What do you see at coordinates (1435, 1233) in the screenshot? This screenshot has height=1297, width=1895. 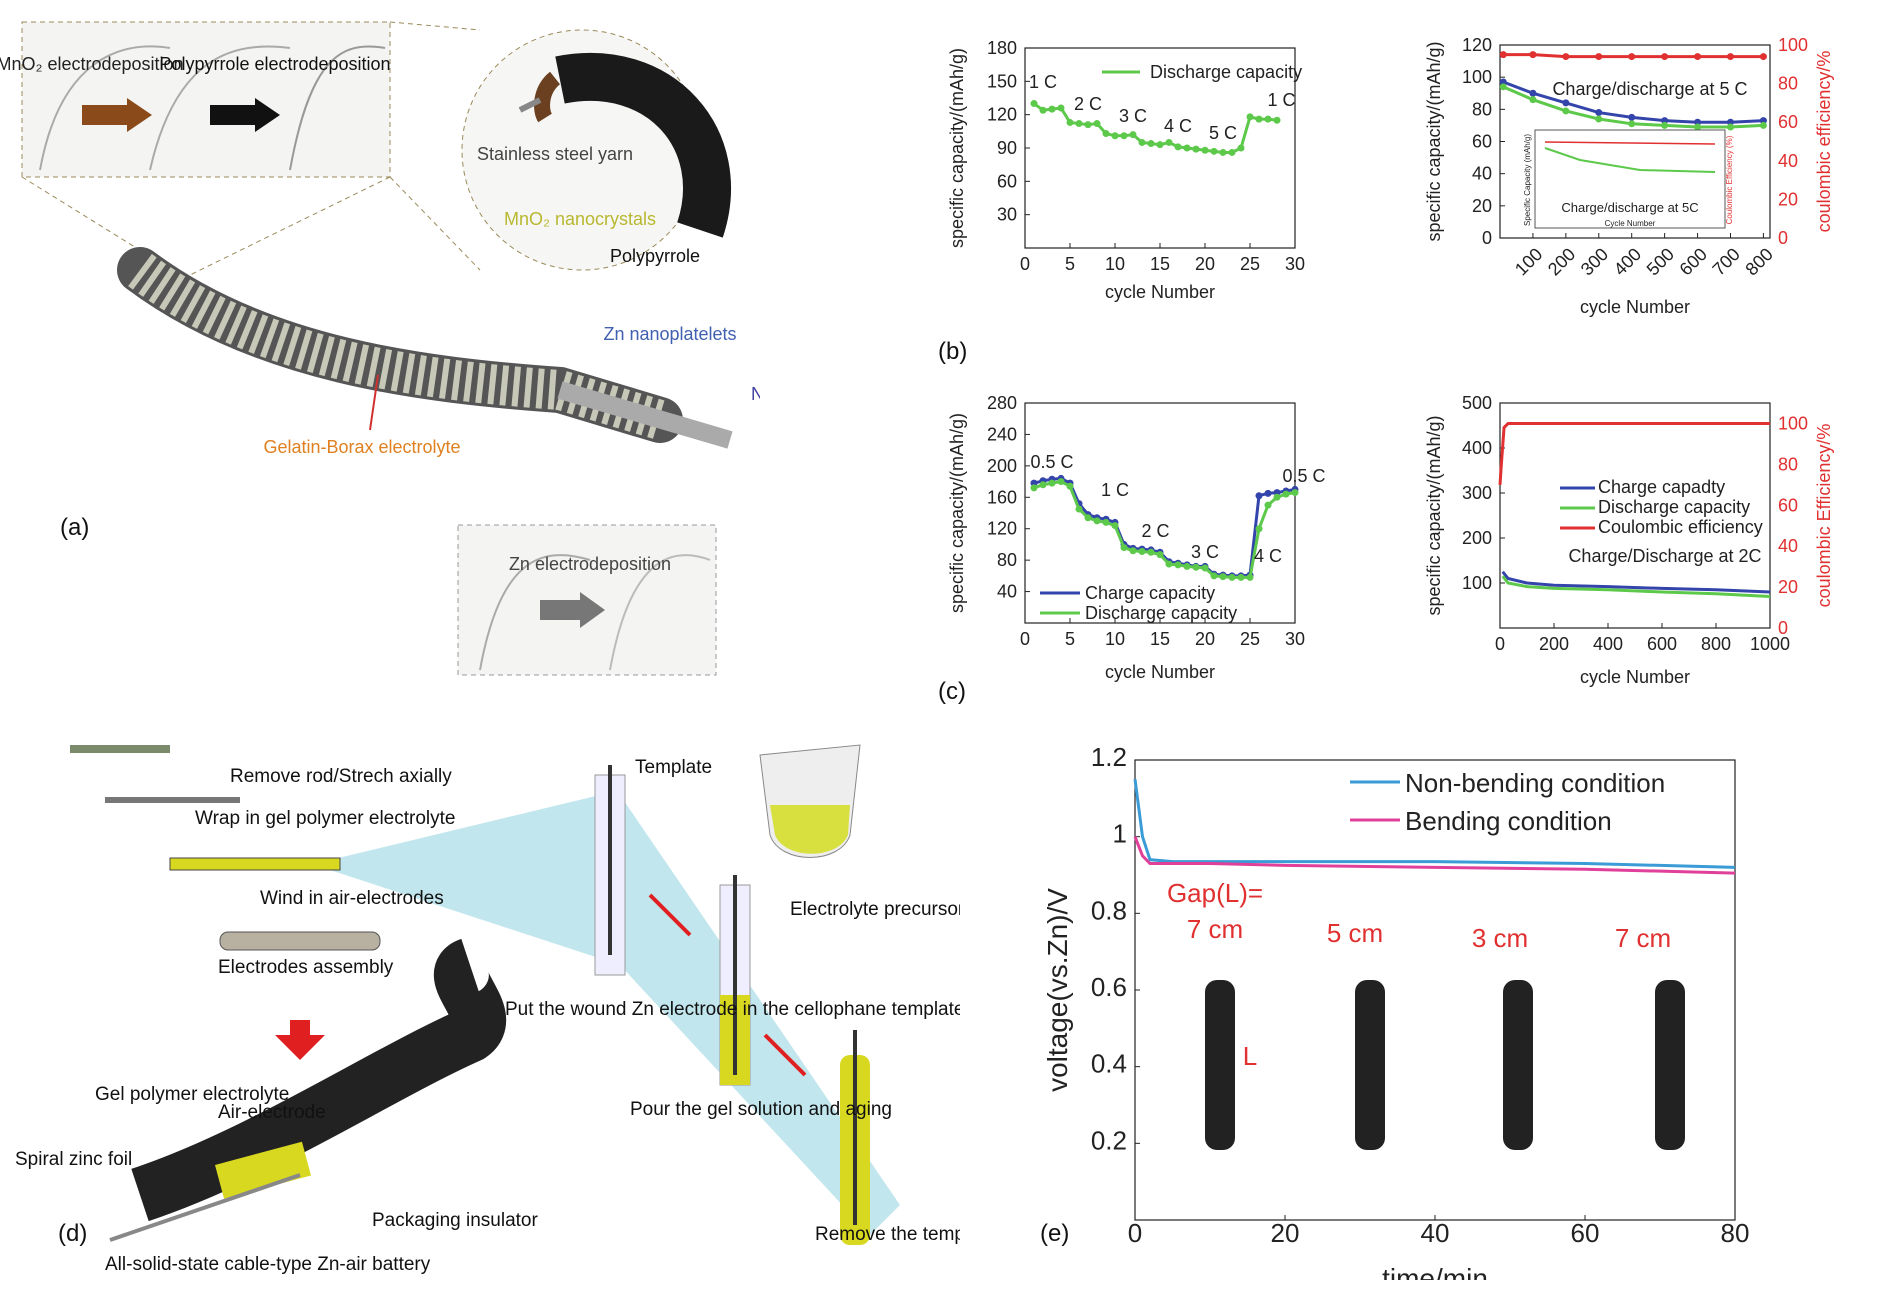 I see `x-tick-label: 40` at bounding box center [1435, 1233].